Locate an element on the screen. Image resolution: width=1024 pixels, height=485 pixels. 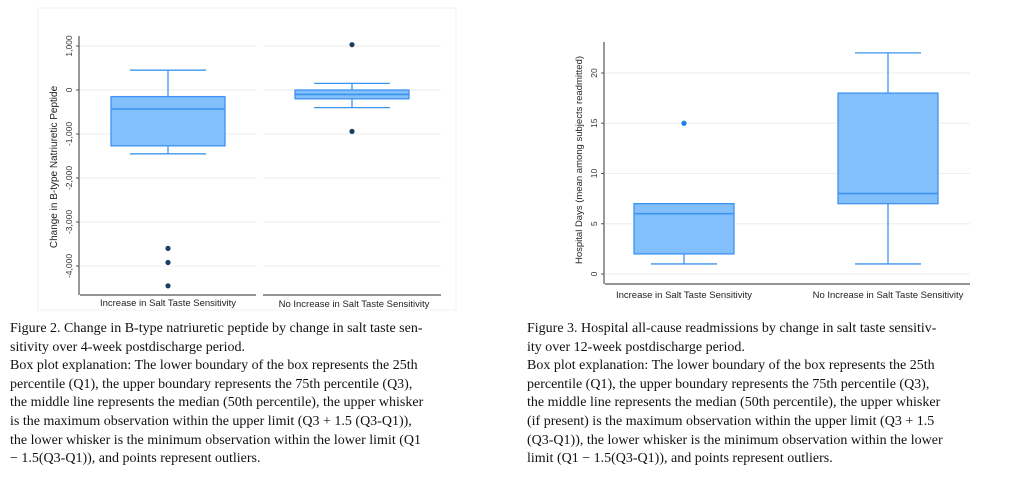
figure3-xlabel-0: Increase in Salt Taste Sensitivity is located at coordinates (684, 295).